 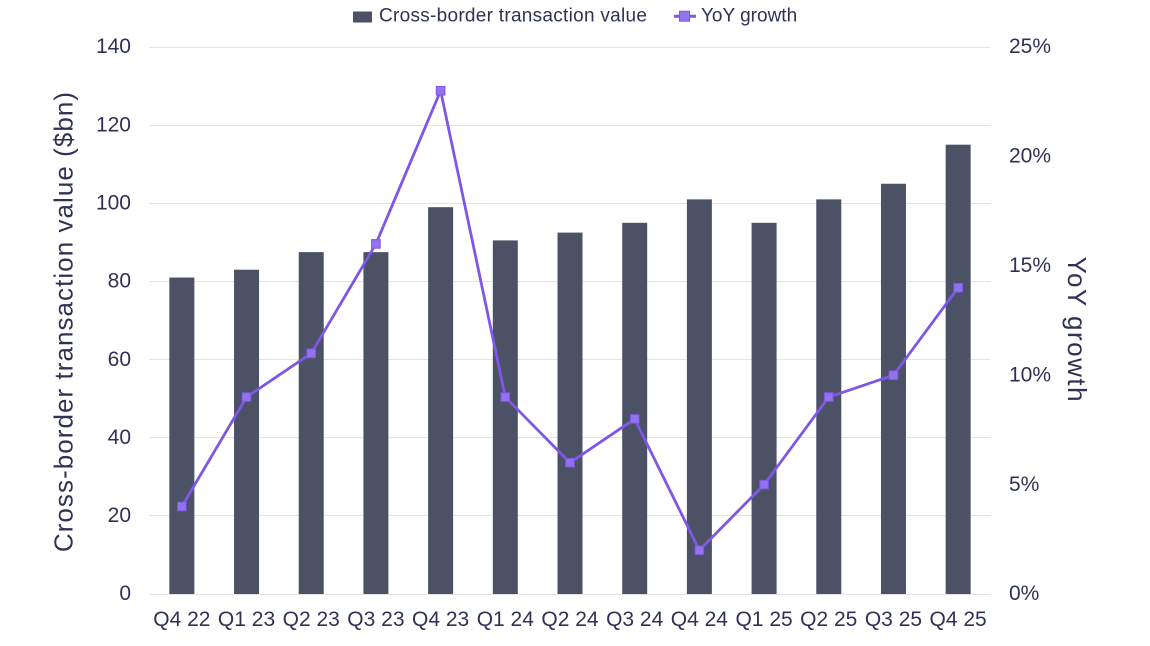 What do you see at coordinates (570, 619) in the screenshot?
I see `svg-text: Q2 24` at bounding box center [570, 619].